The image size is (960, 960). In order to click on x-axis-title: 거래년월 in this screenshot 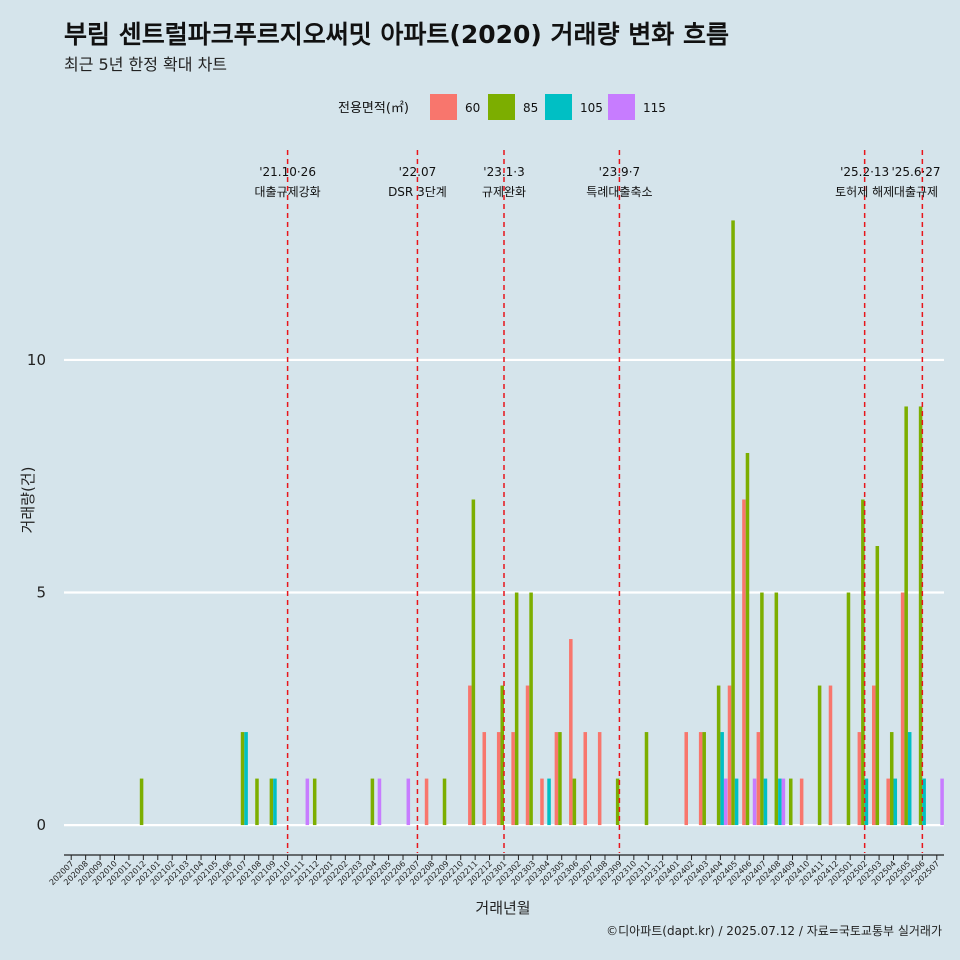, I will do `click(502, 908)`.